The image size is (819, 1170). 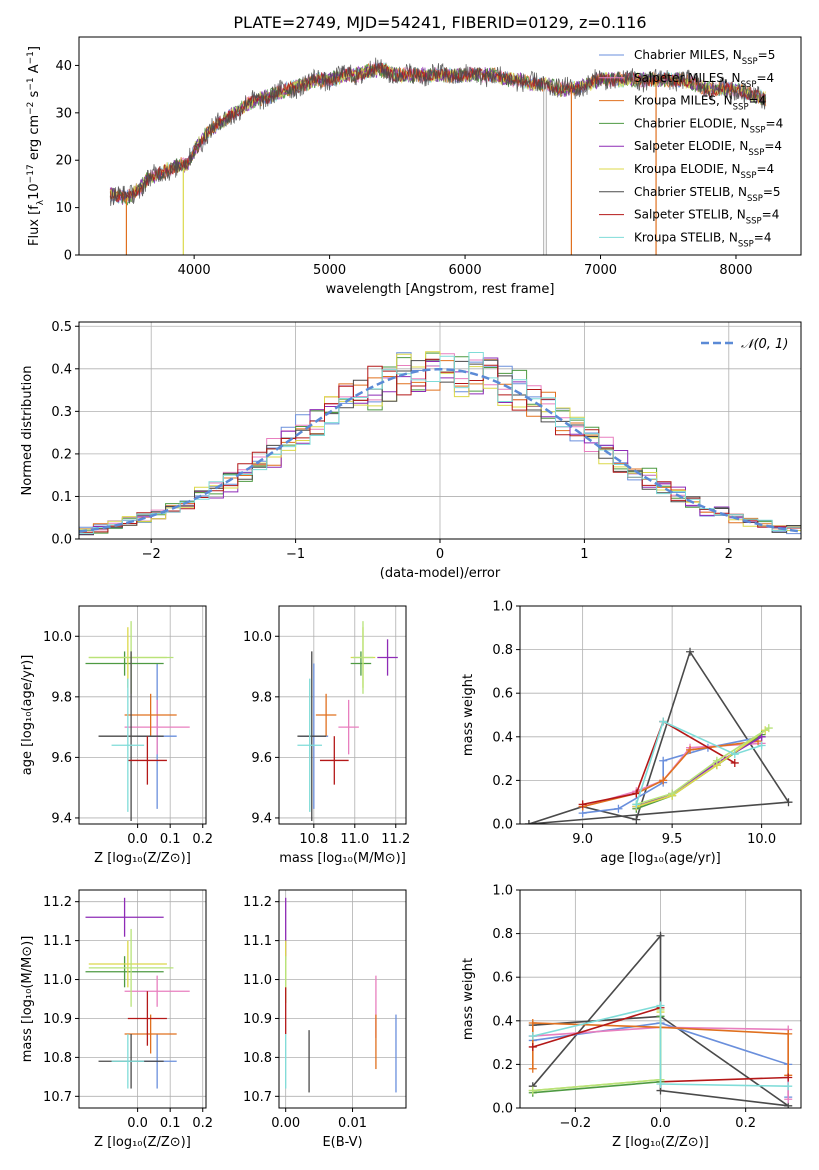 I want to click on x-tick-label: 0.0, so click(x=137, y=839).